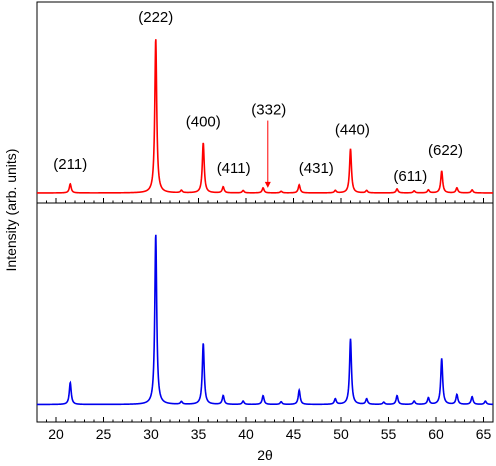 The width and height of the screenshot is (496, 466). Describe the element at coordinates (268, 110) in the screenshot. I see `peak-label: (332)` at that location.